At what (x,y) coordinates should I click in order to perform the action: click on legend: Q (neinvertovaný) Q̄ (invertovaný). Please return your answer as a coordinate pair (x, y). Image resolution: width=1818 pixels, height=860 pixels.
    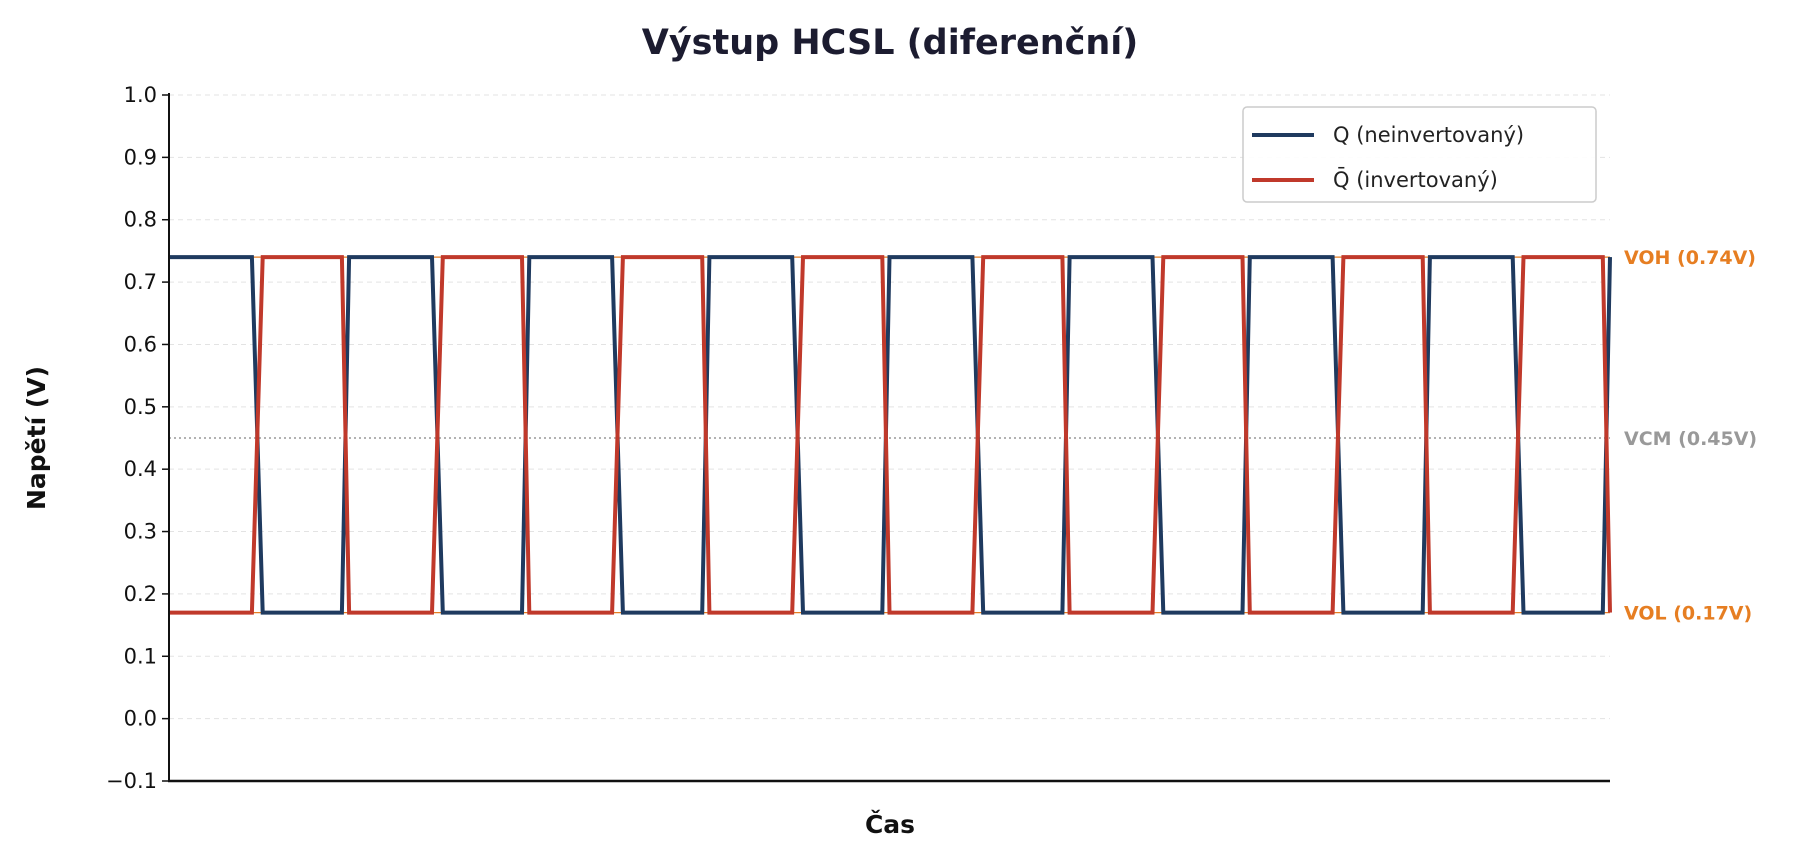
    Looking at the image, I should click on (1419, 154).